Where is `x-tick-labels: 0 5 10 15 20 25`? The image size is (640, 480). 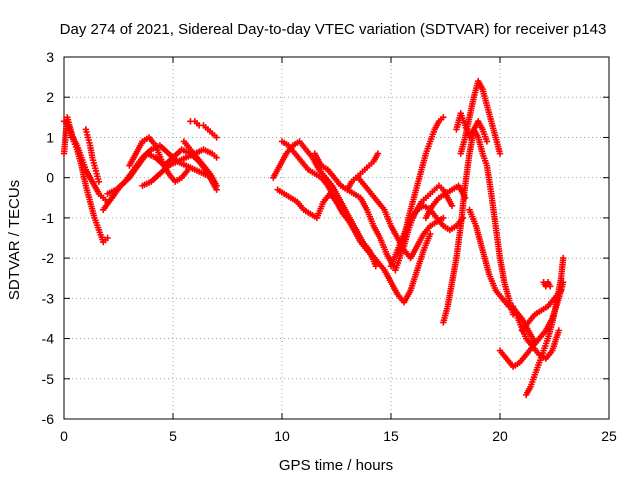 x-tick-labels: 0 5 10 15 20 25 is located at coordinates (338, 436).